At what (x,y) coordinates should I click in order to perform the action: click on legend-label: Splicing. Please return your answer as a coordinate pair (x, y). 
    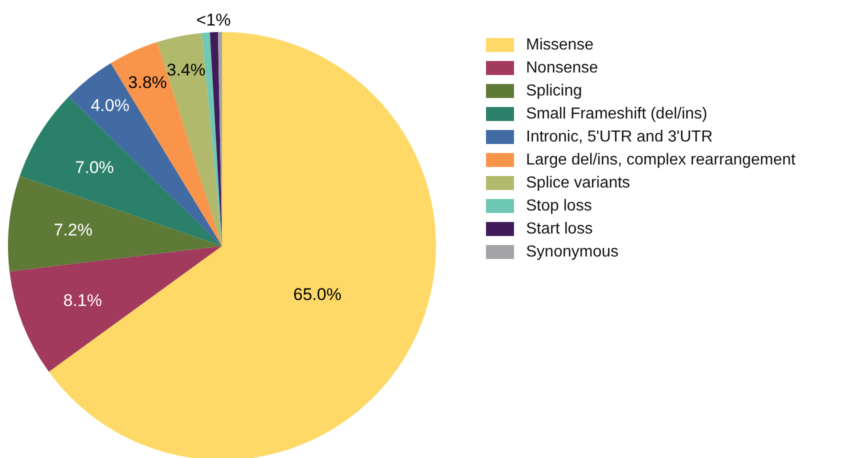
    Looking at the image, I should click on (554, 91).